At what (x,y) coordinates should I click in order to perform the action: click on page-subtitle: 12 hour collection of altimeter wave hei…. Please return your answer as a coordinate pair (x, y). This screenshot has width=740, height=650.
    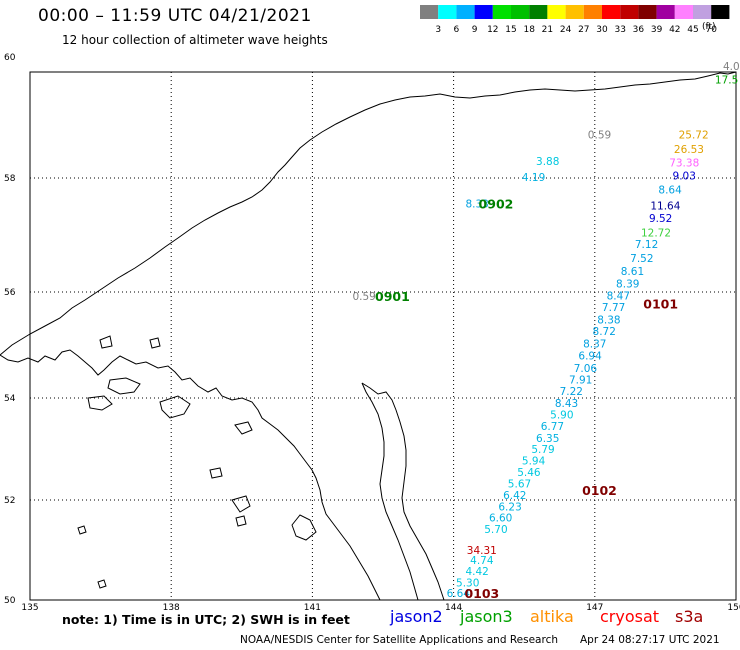
    Looking at the image, I should click on (195, 40).